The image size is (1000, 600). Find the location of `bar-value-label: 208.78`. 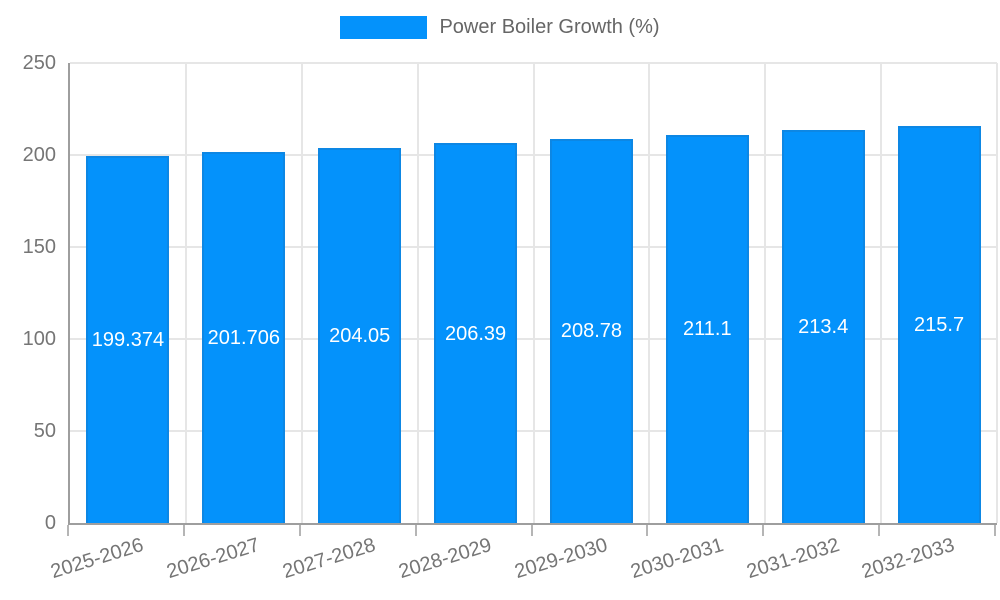

bar-value-label: 208.78 is located at coordinates (591, 331).